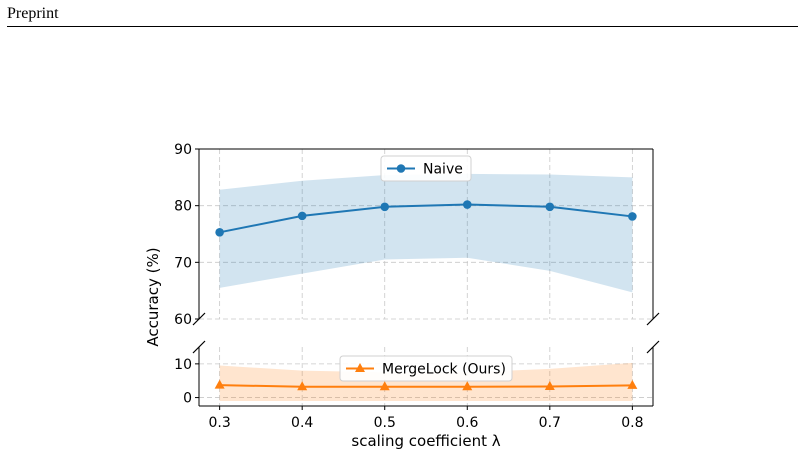  I want to click on legend-1: MergeLock (Ours), so click(426, 368).